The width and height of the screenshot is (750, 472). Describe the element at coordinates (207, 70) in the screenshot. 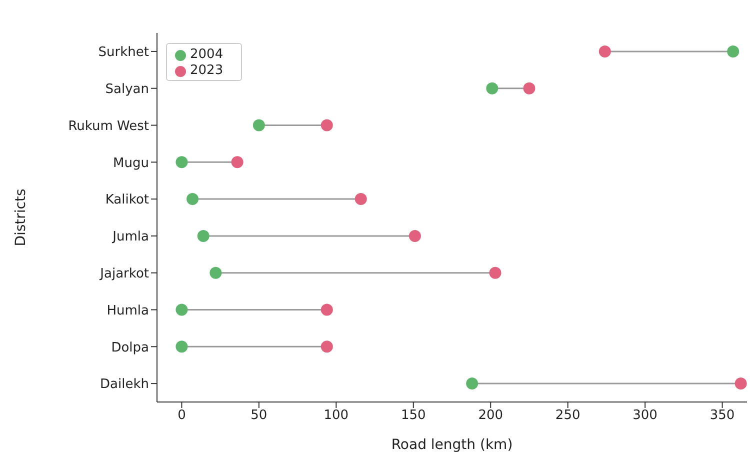

I see `legend-label: 2023` at that location.